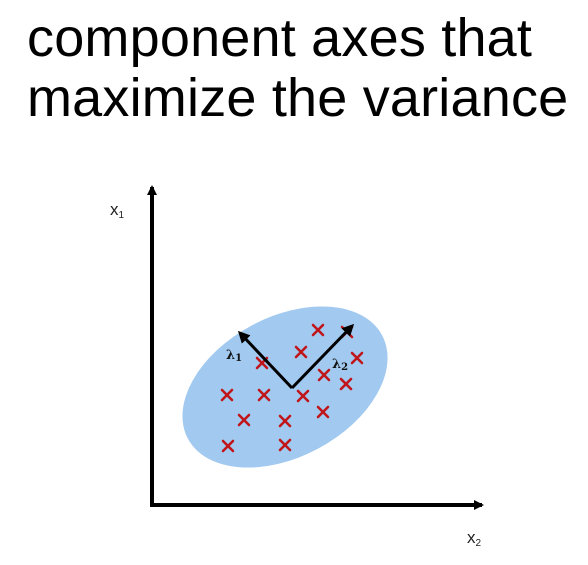 The height and width of the screenshot is (565, 588). What do you see at coordinates (114, 209) in the screenshot?
I see `y-axis-label-main: x` at bounding box center [114, 209].